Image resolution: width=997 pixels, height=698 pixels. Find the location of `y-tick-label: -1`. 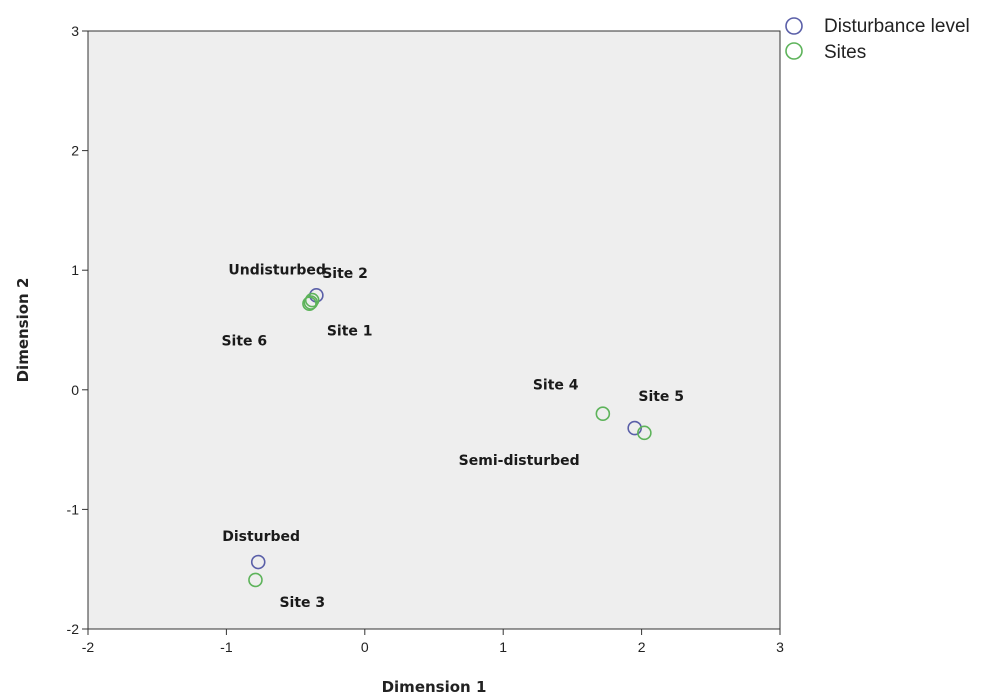

y-tick-label: -1 is located at coordinates (73, 509).